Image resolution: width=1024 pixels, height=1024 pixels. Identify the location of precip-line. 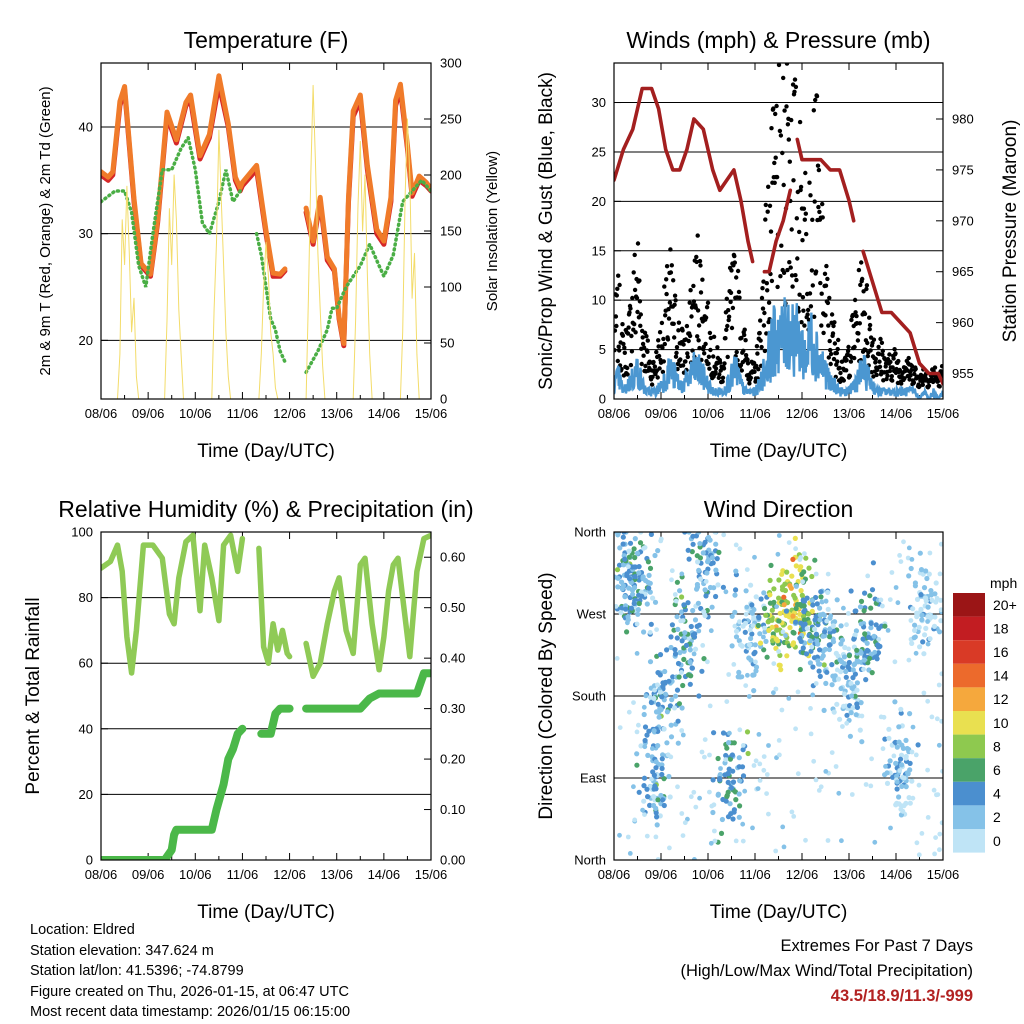
(266, 764).